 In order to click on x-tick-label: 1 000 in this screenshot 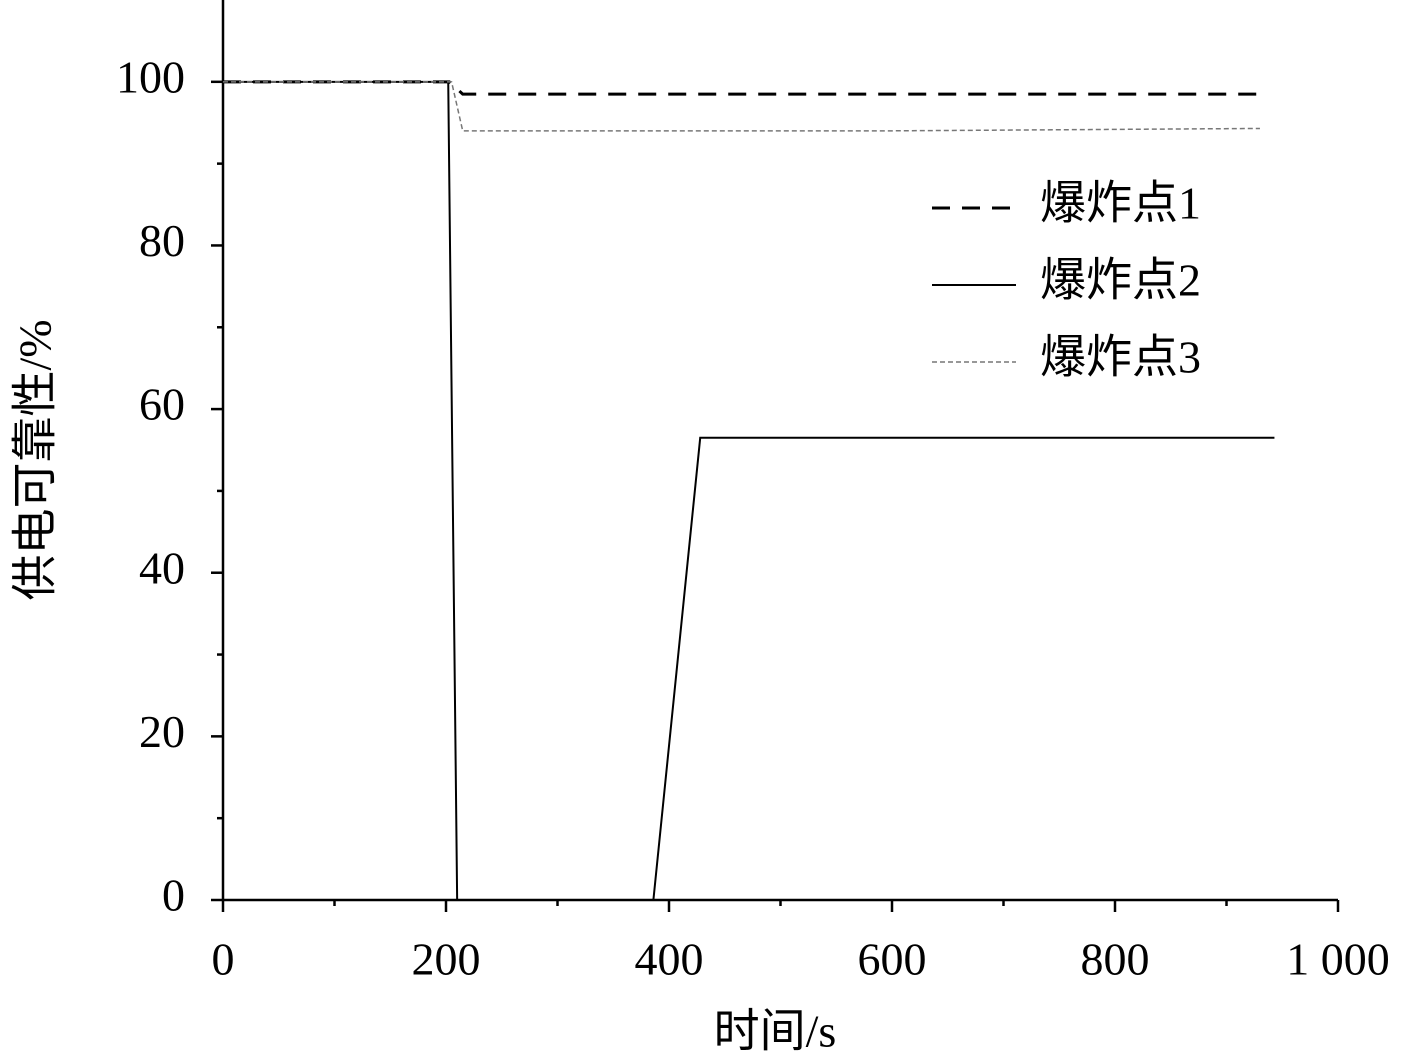, I will do `click(1338, 959)`.